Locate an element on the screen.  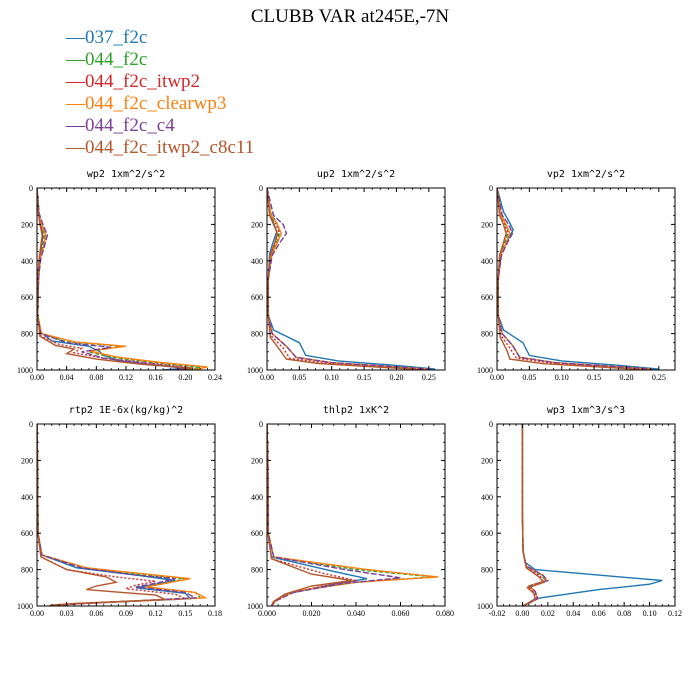
panel-title: up2 1xm^2/s^2 is located at coordinates (356, 174).